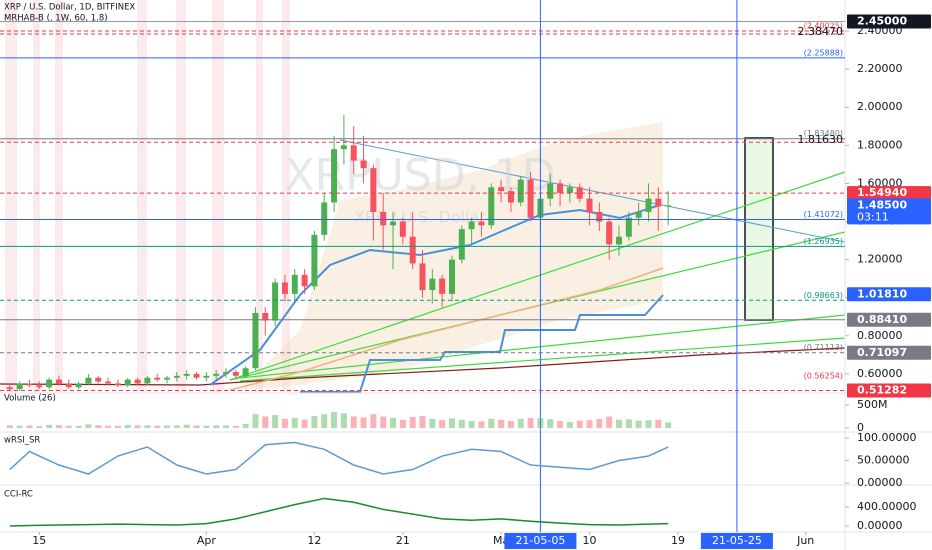 This screenshot has height=550, width=932. I want to click on fib-label: (0.71113), so click(823, 347).